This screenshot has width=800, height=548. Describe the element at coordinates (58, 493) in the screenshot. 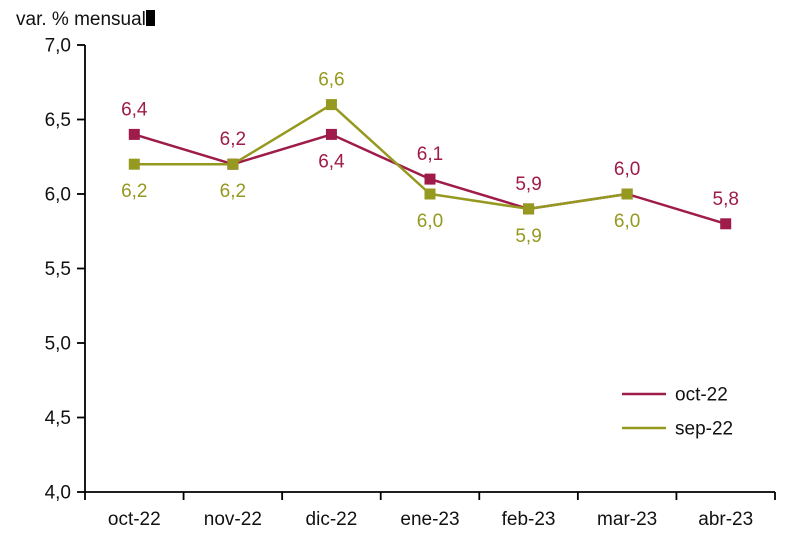

I see `y-tick-label: 4,0` at that location.